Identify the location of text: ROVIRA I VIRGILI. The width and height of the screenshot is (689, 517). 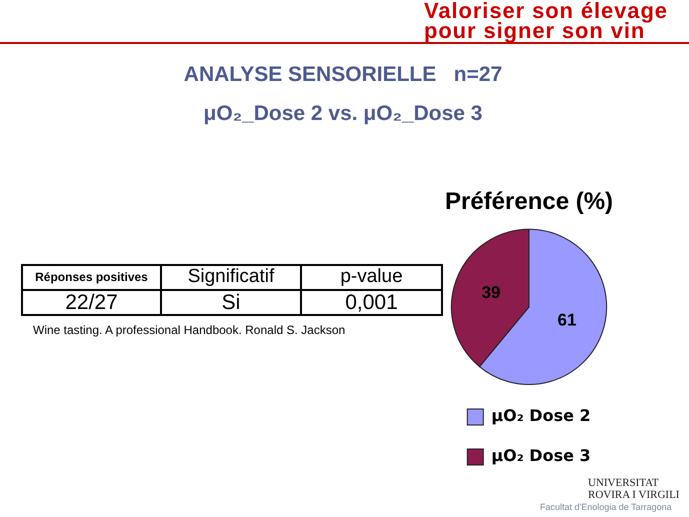
(634, 495).